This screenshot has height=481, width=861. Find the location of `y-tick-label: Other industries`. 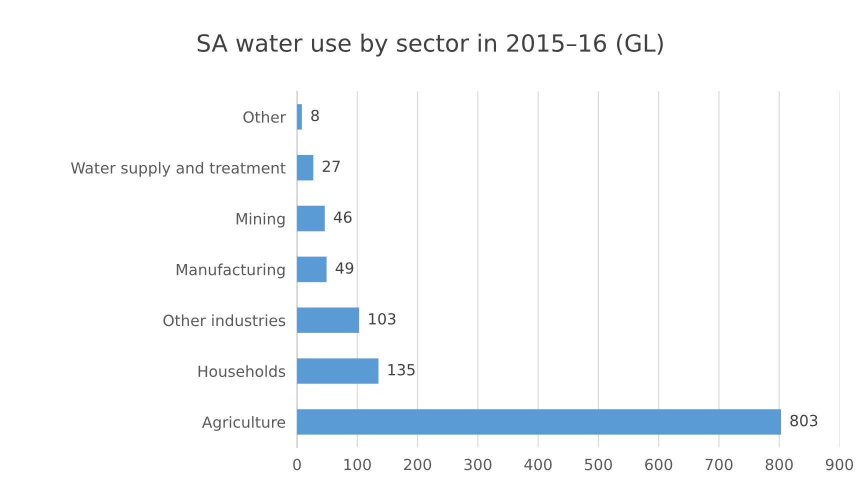

y-tick-label: Other industries is located at coordinates (224, 320).